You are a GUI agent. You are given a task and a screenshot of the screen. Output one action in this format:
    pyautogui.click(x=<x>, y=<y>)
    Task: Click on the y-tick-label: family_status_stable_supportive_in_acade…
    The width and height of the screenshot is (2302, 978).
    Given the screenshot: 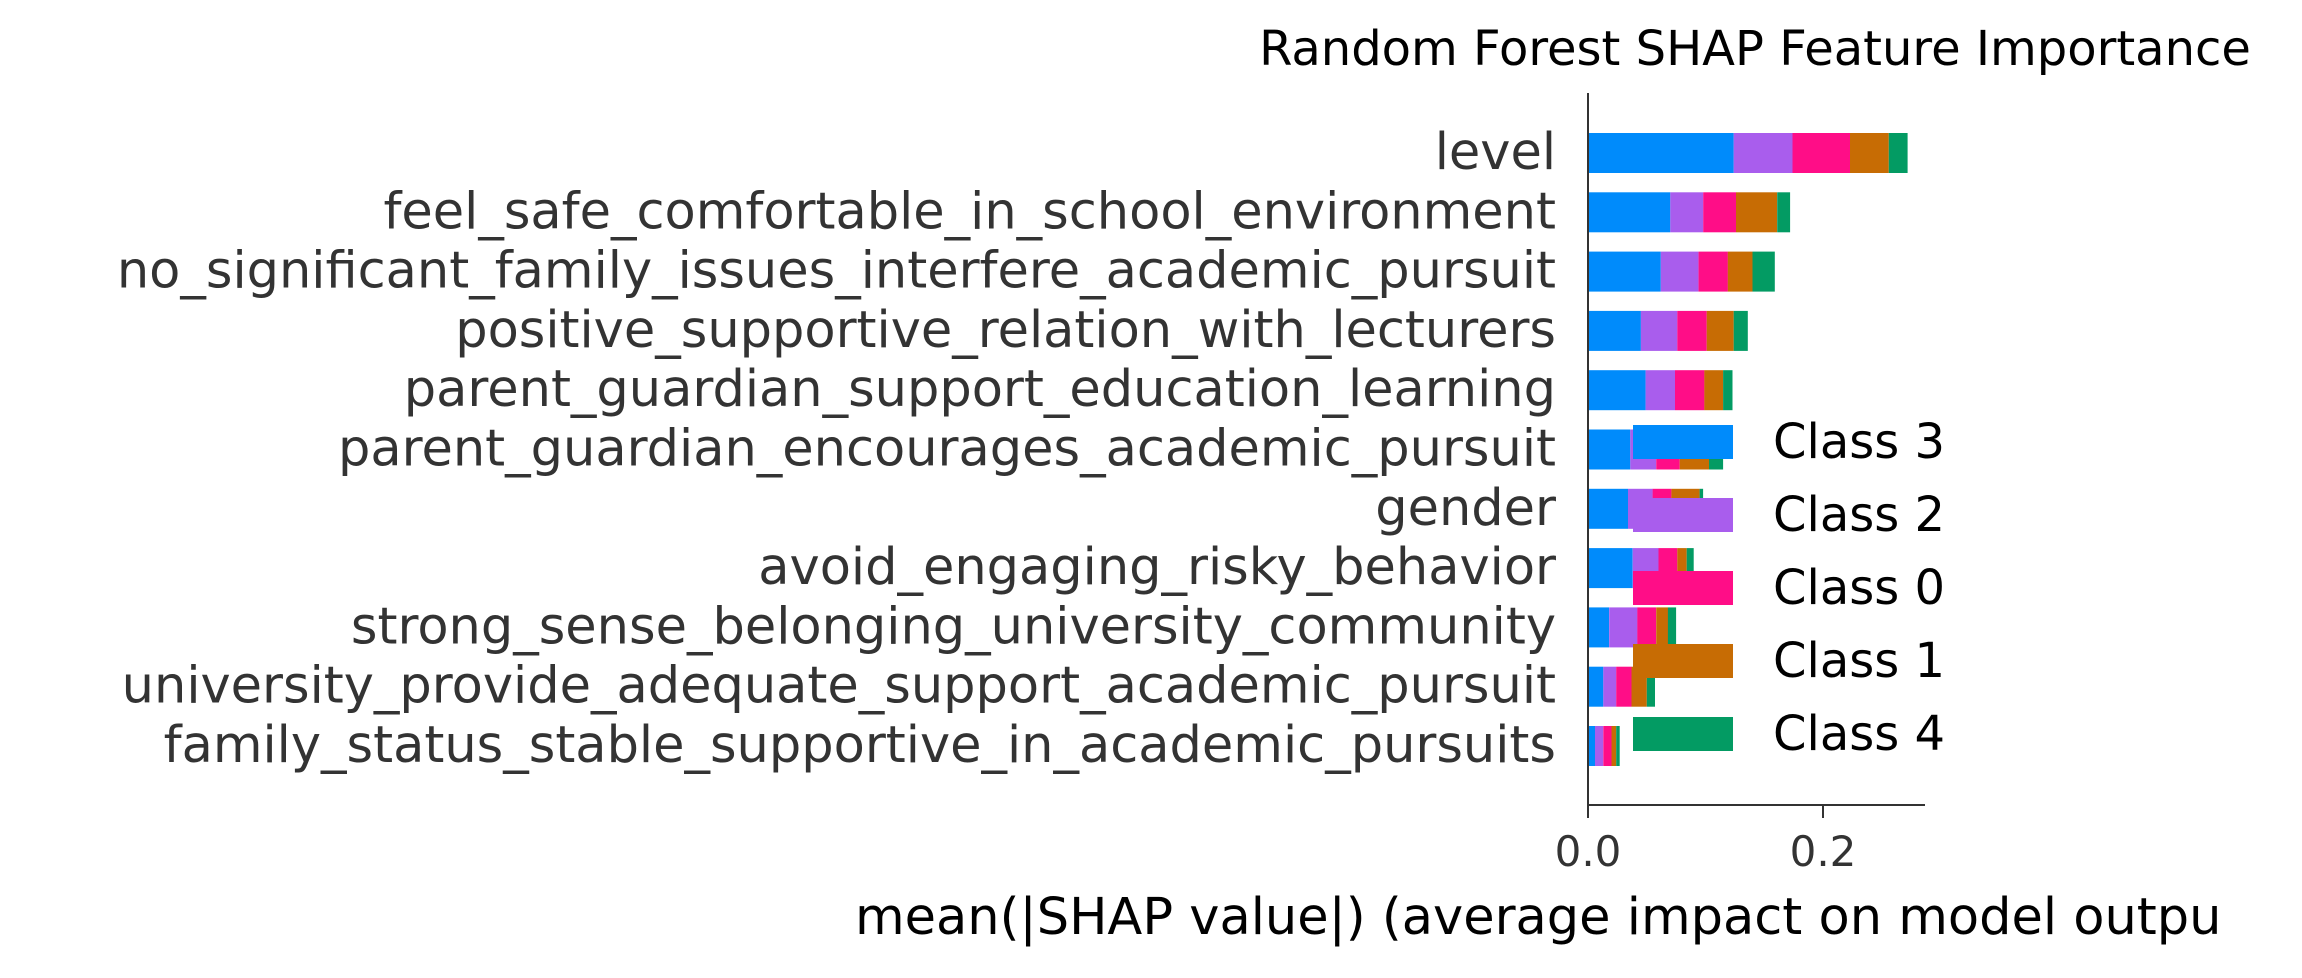 What is the action you would take?
    pyautogui.click(x=860, y=745)
    